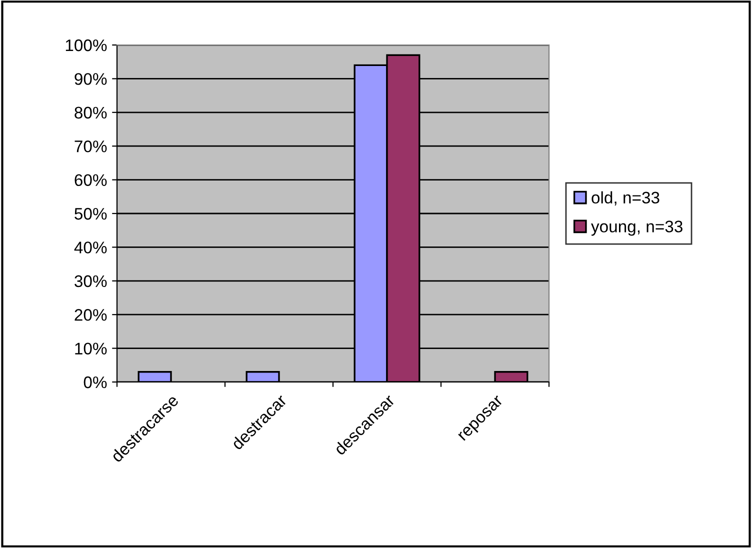 The width and height of the screenshot is (752, 548). Describe the element at coordinates (90, 146) in the screenshot. I see `y-tick-label: 70%` at that location.